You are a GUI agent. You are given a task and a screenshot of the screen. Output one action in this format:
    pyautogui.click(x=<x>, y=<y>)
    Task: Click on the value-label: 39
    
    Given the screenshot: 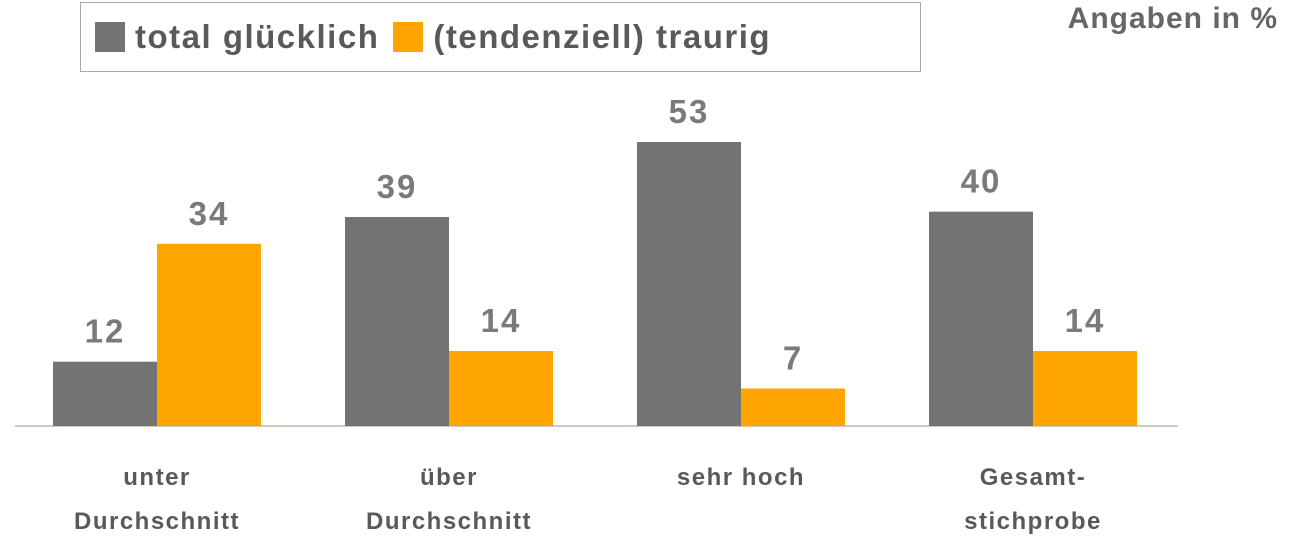 What is the action you would take?
    pyautogui.click(x=397, y=186)
    